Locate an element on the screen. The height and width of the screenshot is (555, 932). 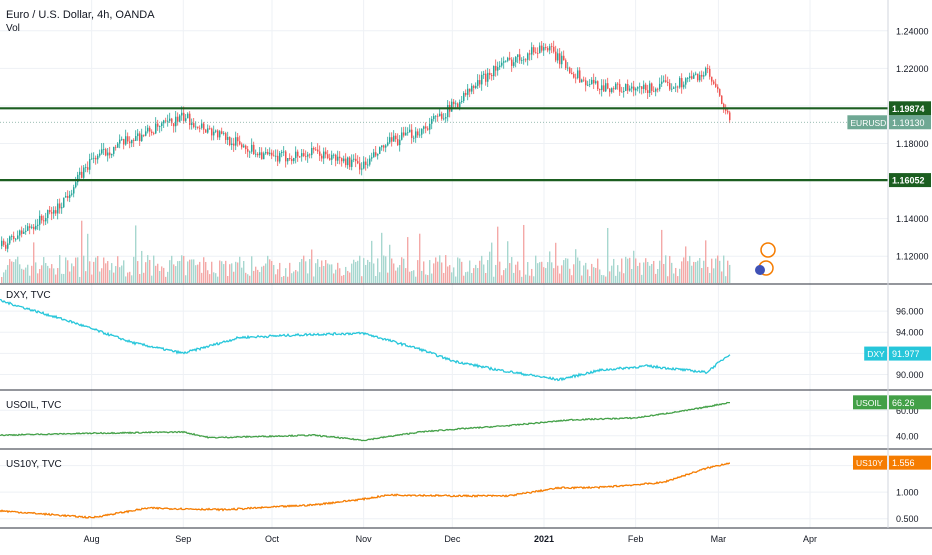
usoil-line is located at coordinates (365, 421).